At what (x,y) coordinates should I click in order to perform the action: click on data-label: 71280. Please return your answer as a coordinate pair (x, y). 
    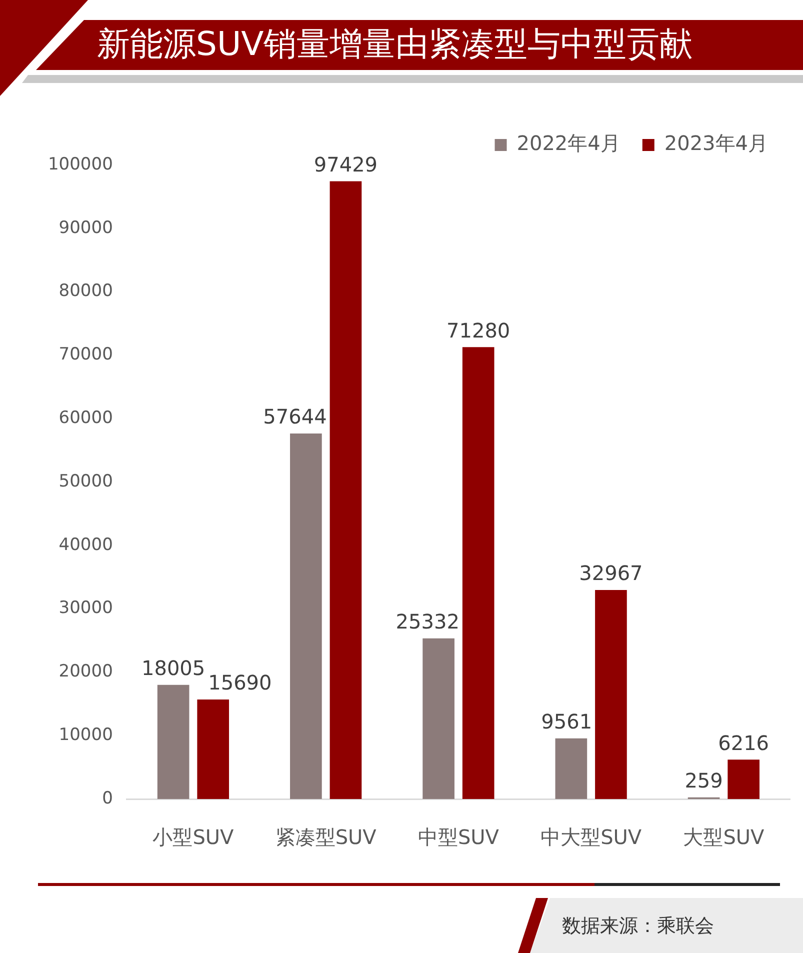
    Looking at the image, I should click on (478, 330).